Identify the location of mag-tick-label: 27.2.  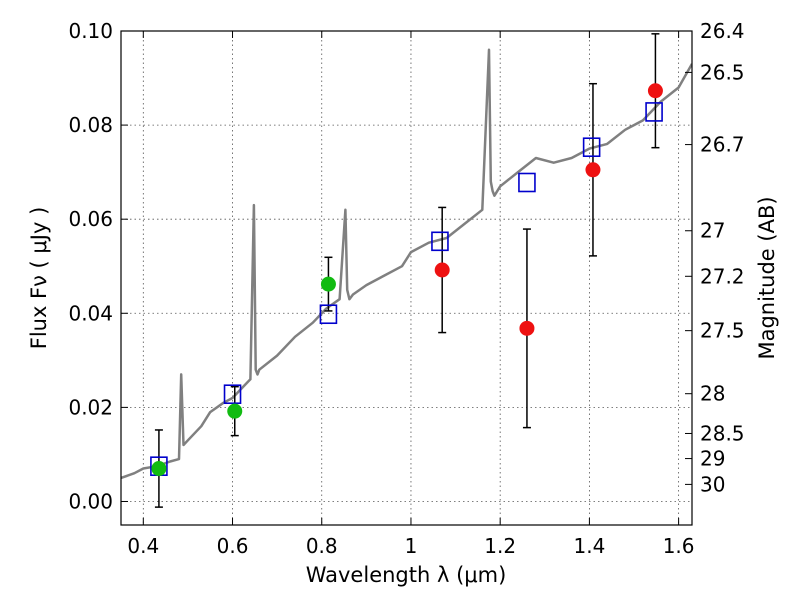
(722, 276).